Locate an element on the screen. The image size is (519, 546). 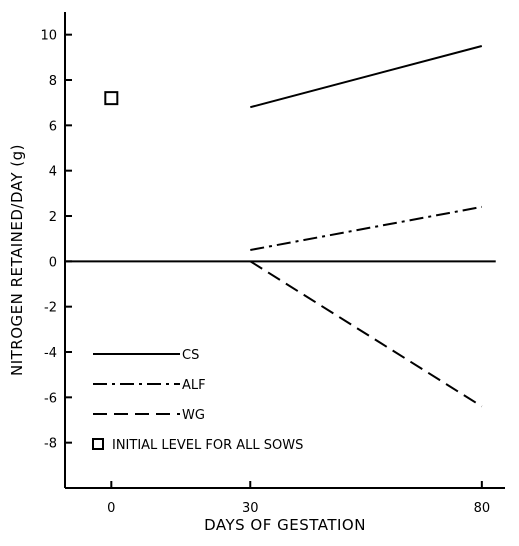
y-tick-label: 4 is located at coordinates (53, 172).